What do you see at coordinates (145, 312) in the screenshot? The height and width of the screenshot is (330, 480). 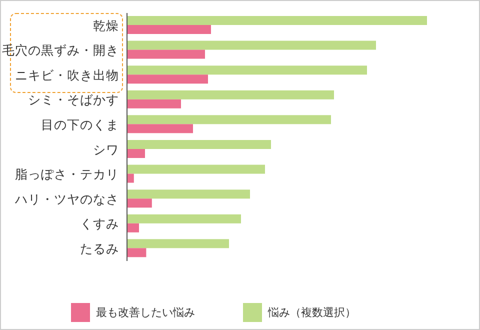 I see `legend-label: 最も改善したい悩み` at bounding box center [145, 312].